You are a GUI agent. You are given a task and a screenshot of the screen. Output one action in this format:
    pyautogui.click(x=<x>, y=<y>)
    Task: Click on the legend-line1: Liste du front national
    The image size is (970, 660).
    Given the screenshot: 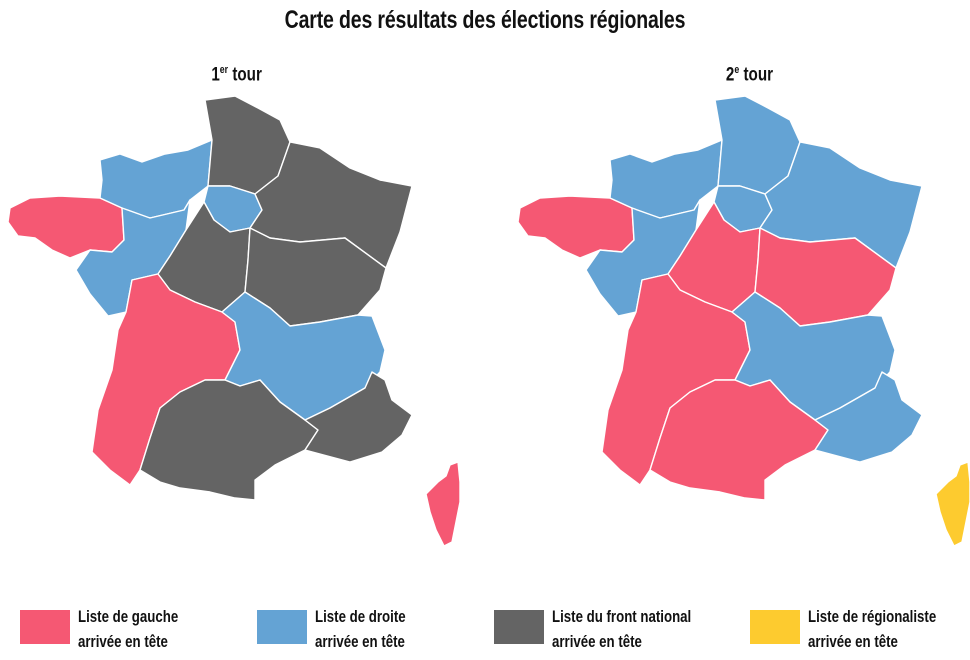 What is the action you would take?
    pyautogui.click(x=622, y=616)
    